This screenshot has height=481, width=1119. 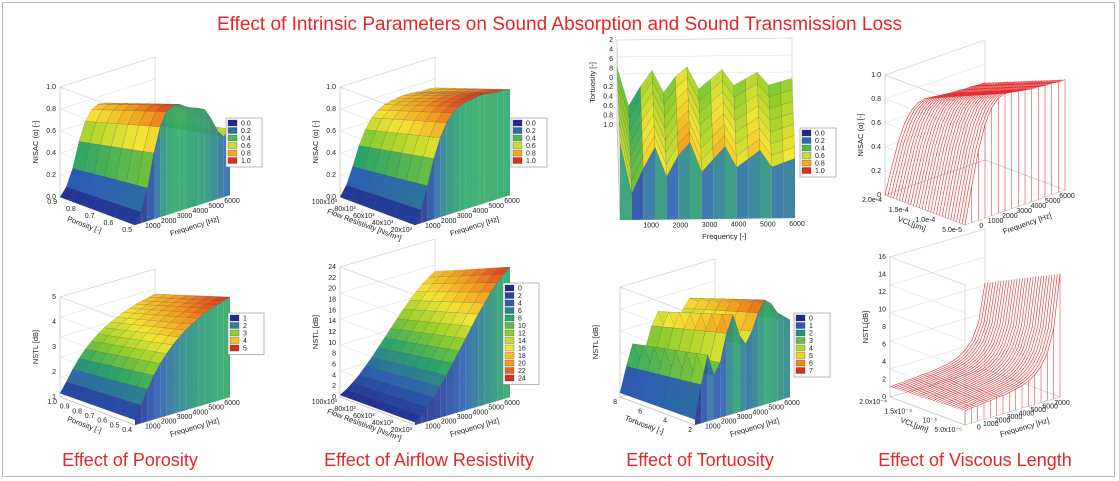 What do you see at coordinates (315, 141) in the screenshot?
I see `z-axis-label: NISAC (α) [-]` at bounding box center [315, 141].